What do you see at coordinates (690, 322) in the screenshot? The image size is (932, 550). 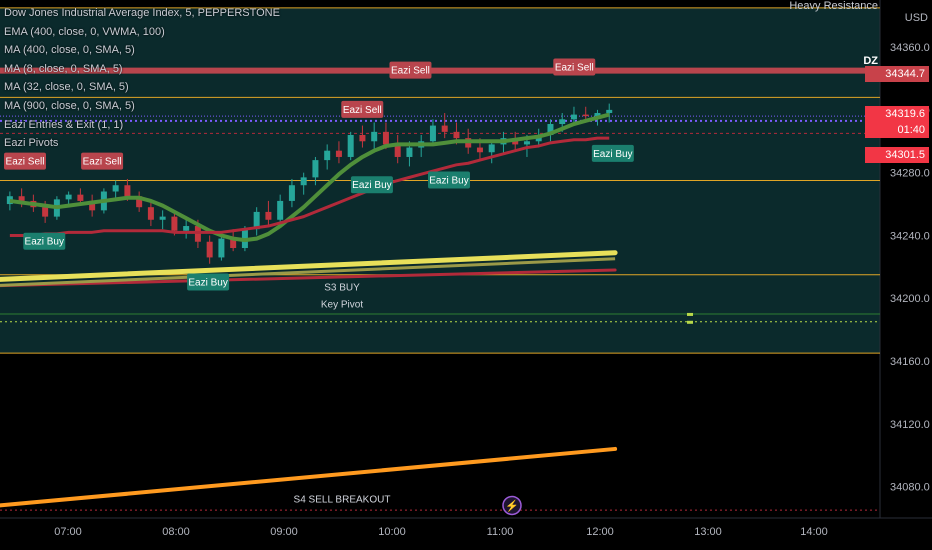 I see `pivot-marker` at bounding box center [690, 322].